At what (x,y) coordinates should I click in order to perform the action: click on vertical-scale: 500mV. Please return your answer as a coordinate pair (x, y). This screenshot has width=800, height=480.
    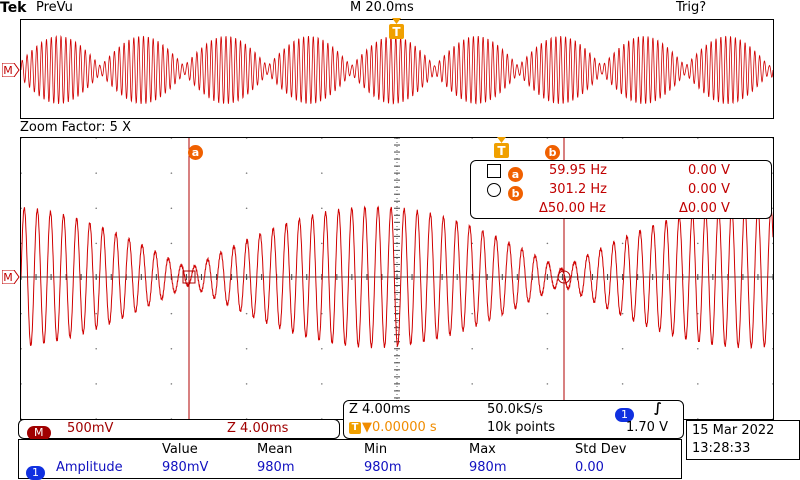
    Looking at the image, I should click on (90, 428).